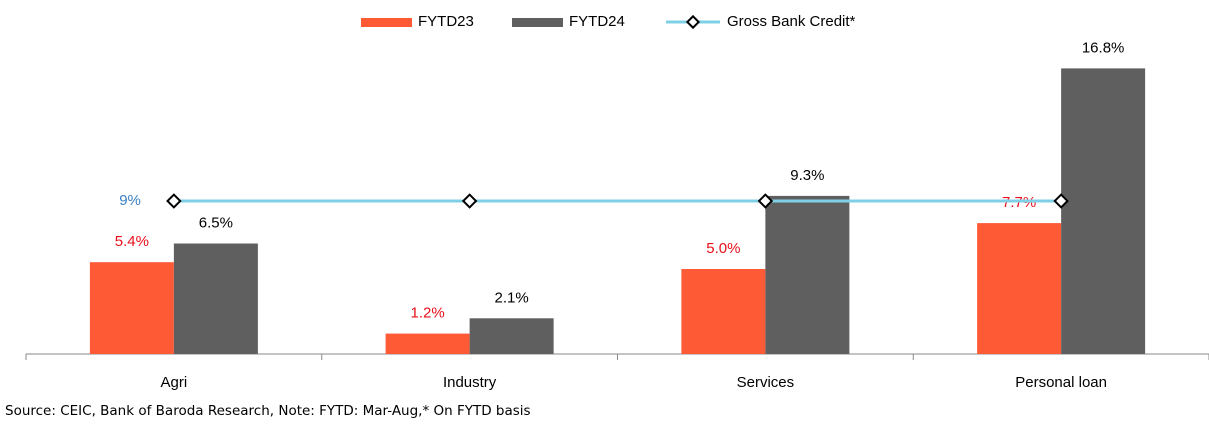 The image size is (1209, 431). Describe the element at coordinates (791, 21) in the screenshot. I see `legend-label: Gross Bank Credit*` at that location.